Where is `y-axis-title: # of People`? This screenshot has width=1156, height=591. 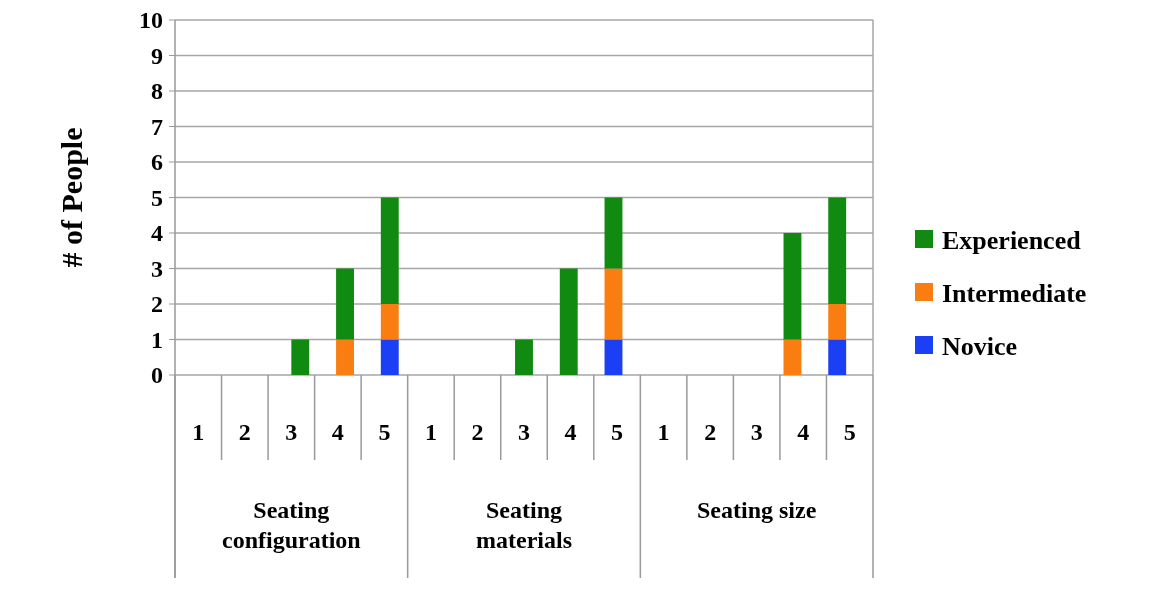 y-axis-title: # of People is located at coordinates (71, 197).